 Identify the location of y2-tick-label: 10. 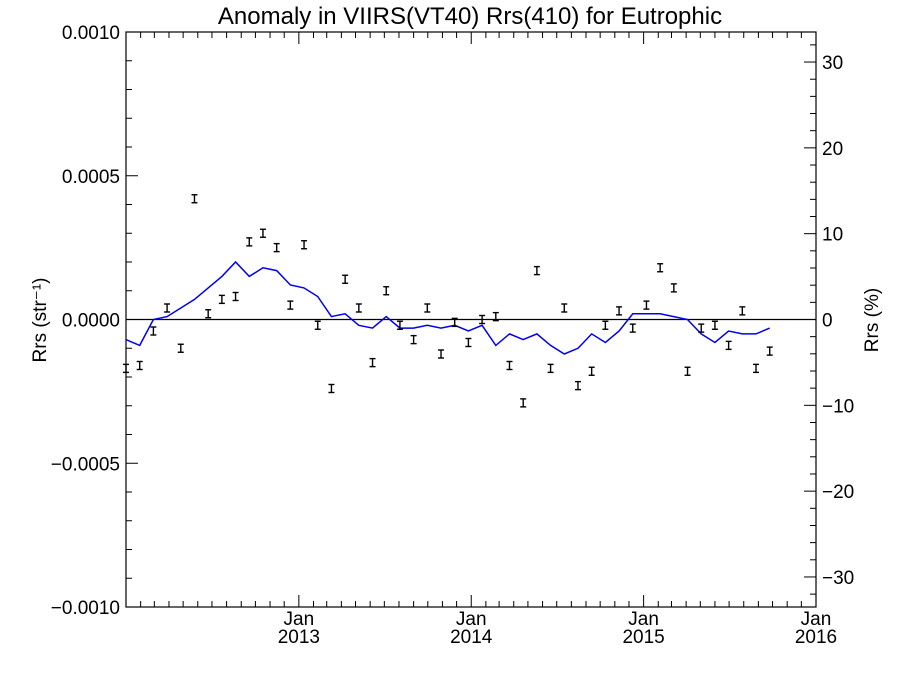
(832, 235).